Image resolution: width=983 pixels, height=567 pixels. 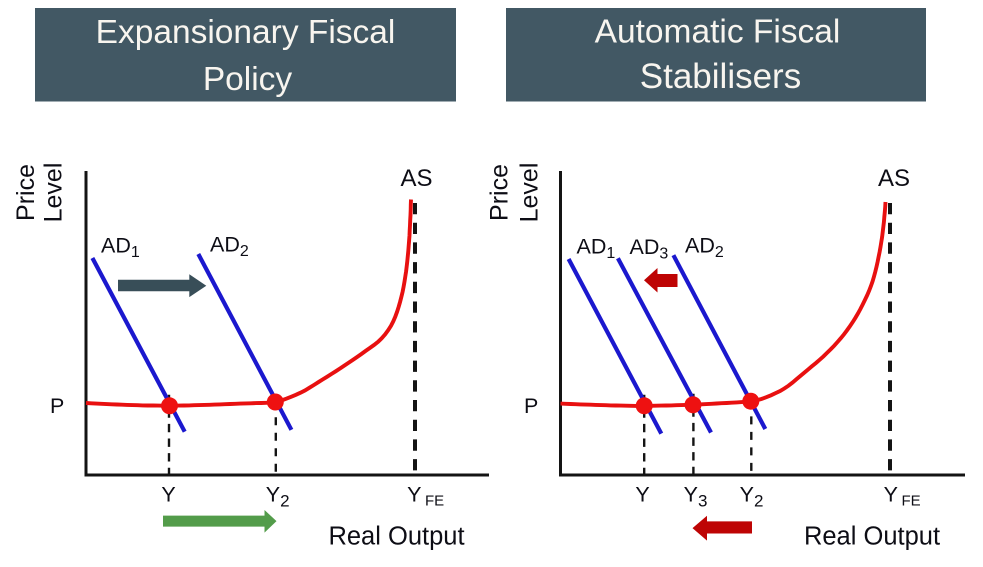 I want to click on svg-text: Policy, so click(x=248, y=79).